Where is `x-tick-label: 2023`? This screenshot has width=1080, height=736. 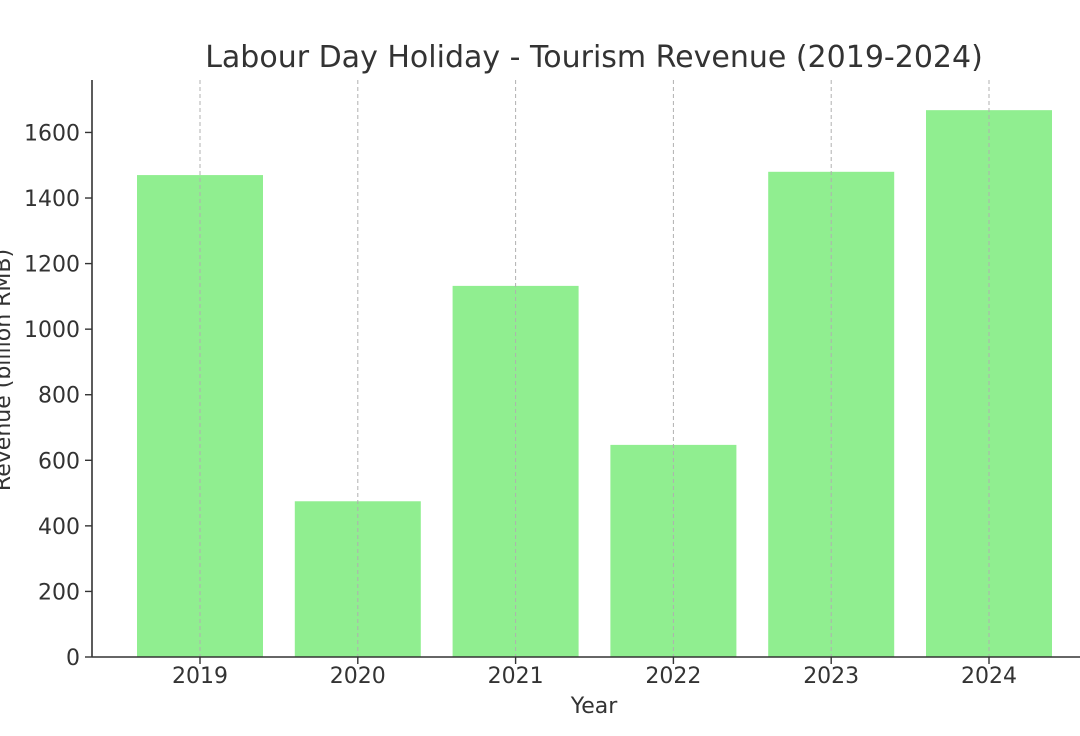 x-tick-label: 2023 is located at coordinates (831, 676).